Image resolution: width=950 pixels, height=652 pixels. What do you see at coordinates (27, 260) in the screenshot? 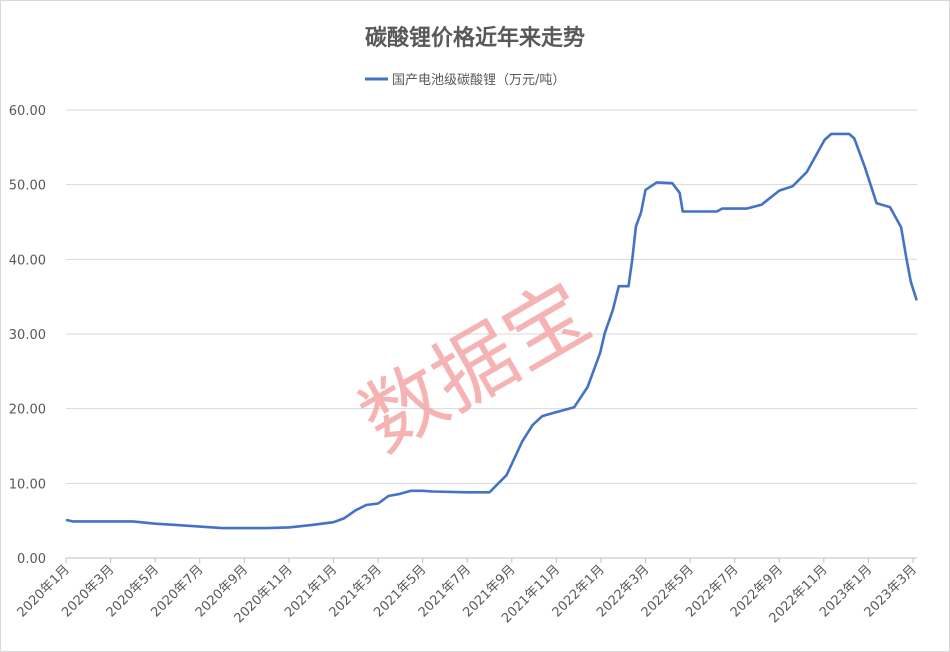
I see `y-tick-label: 40.00` at bounding box center [27, 260].